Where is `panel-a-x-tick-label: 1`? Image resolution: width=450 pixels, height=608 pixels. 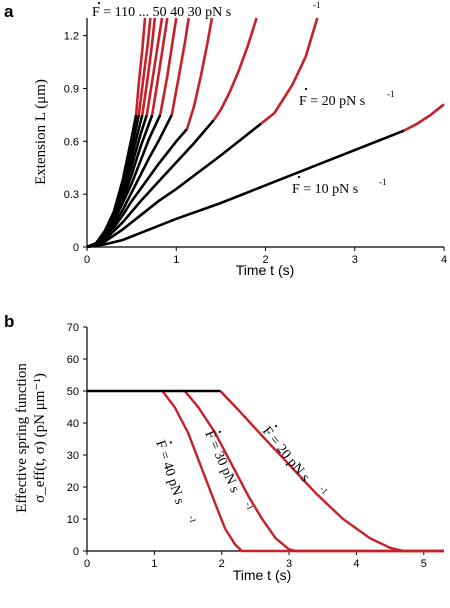
panel-a-x-tick-label: 1 is located at coordinates (176, 260).